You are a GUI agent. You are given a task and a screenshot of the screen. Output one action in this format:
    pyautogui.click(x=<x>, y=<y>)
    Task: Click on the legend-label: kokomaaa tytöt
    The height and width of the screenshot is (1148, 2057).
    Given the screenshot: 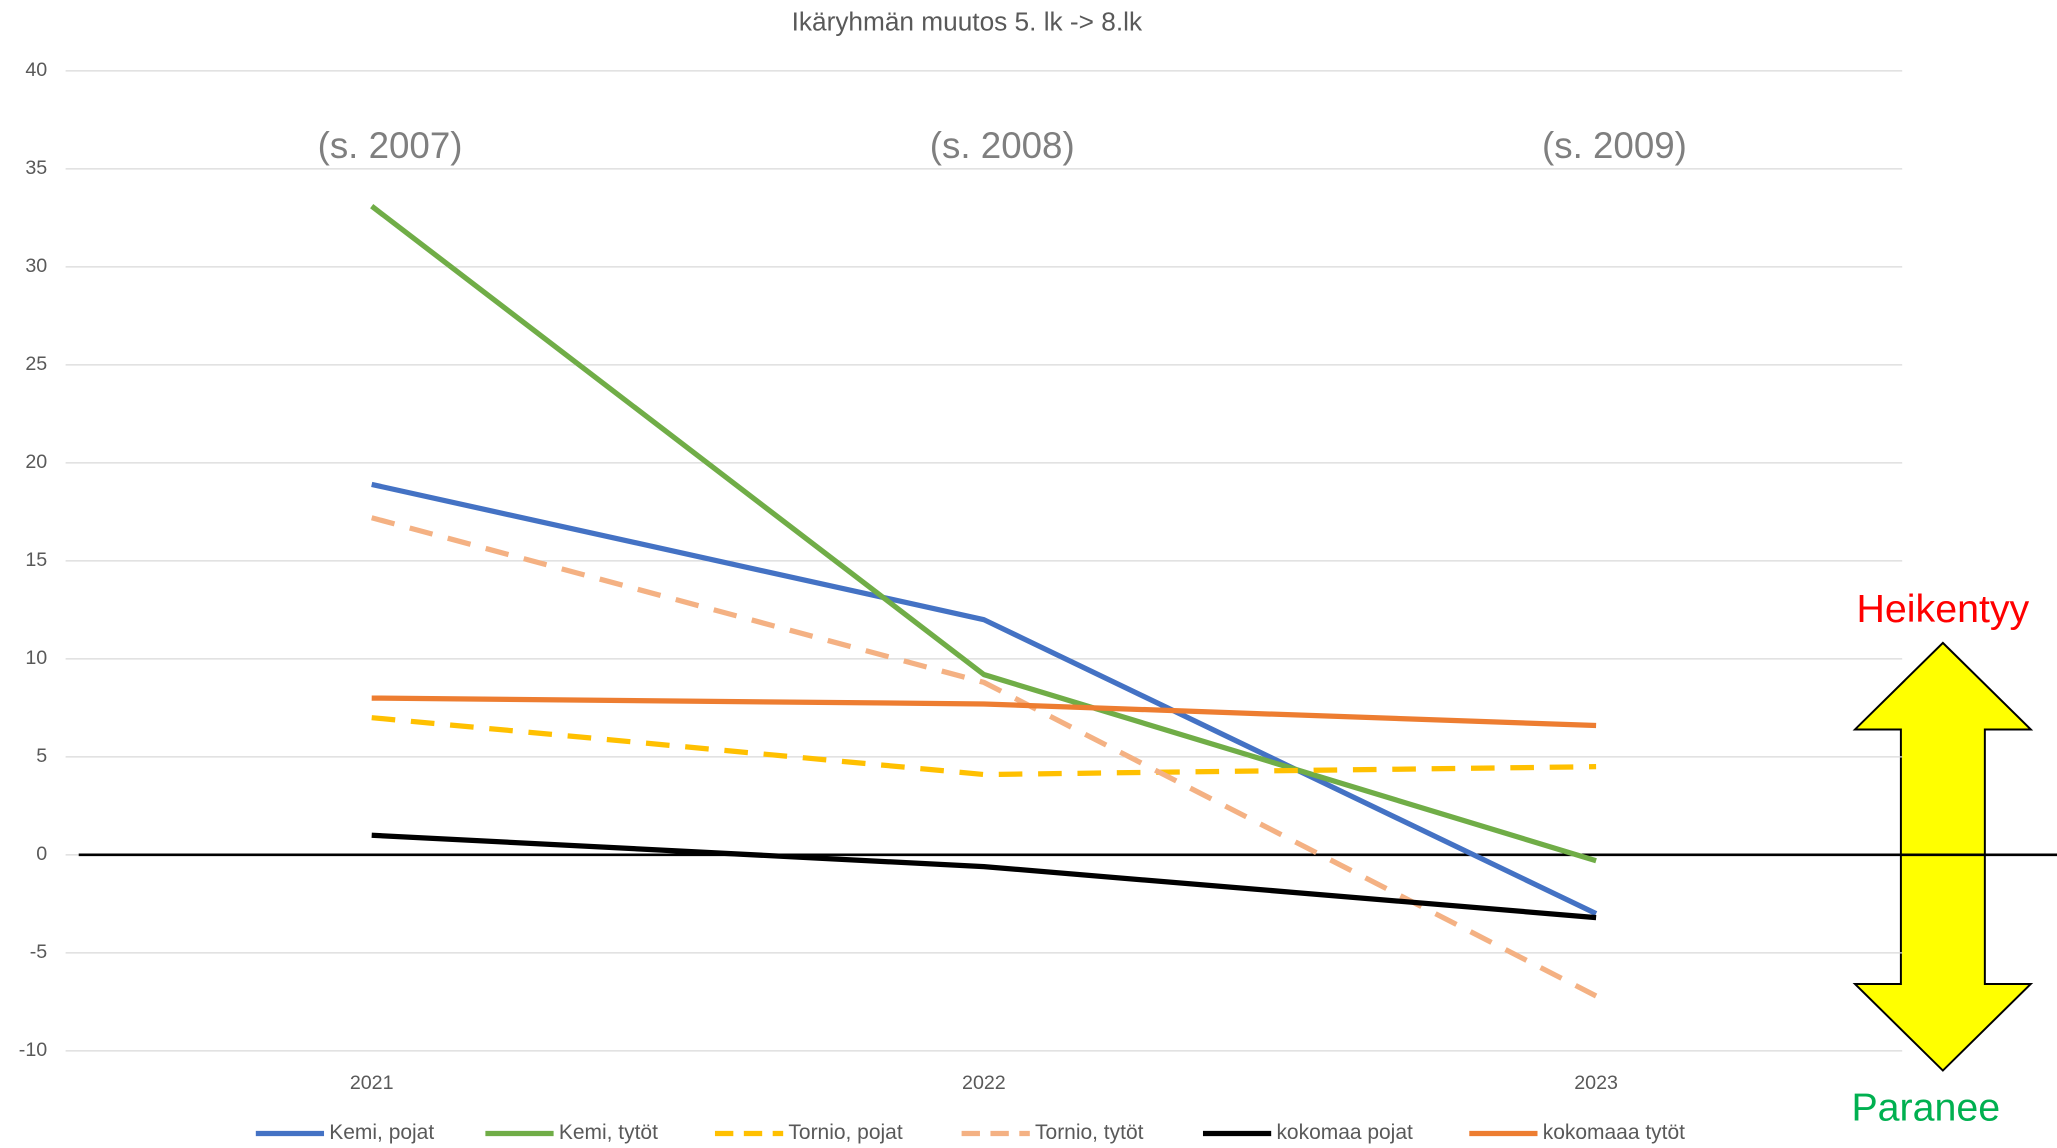 What is the action you would take?
    pyautogui.click(x=1614, y=1132)
    